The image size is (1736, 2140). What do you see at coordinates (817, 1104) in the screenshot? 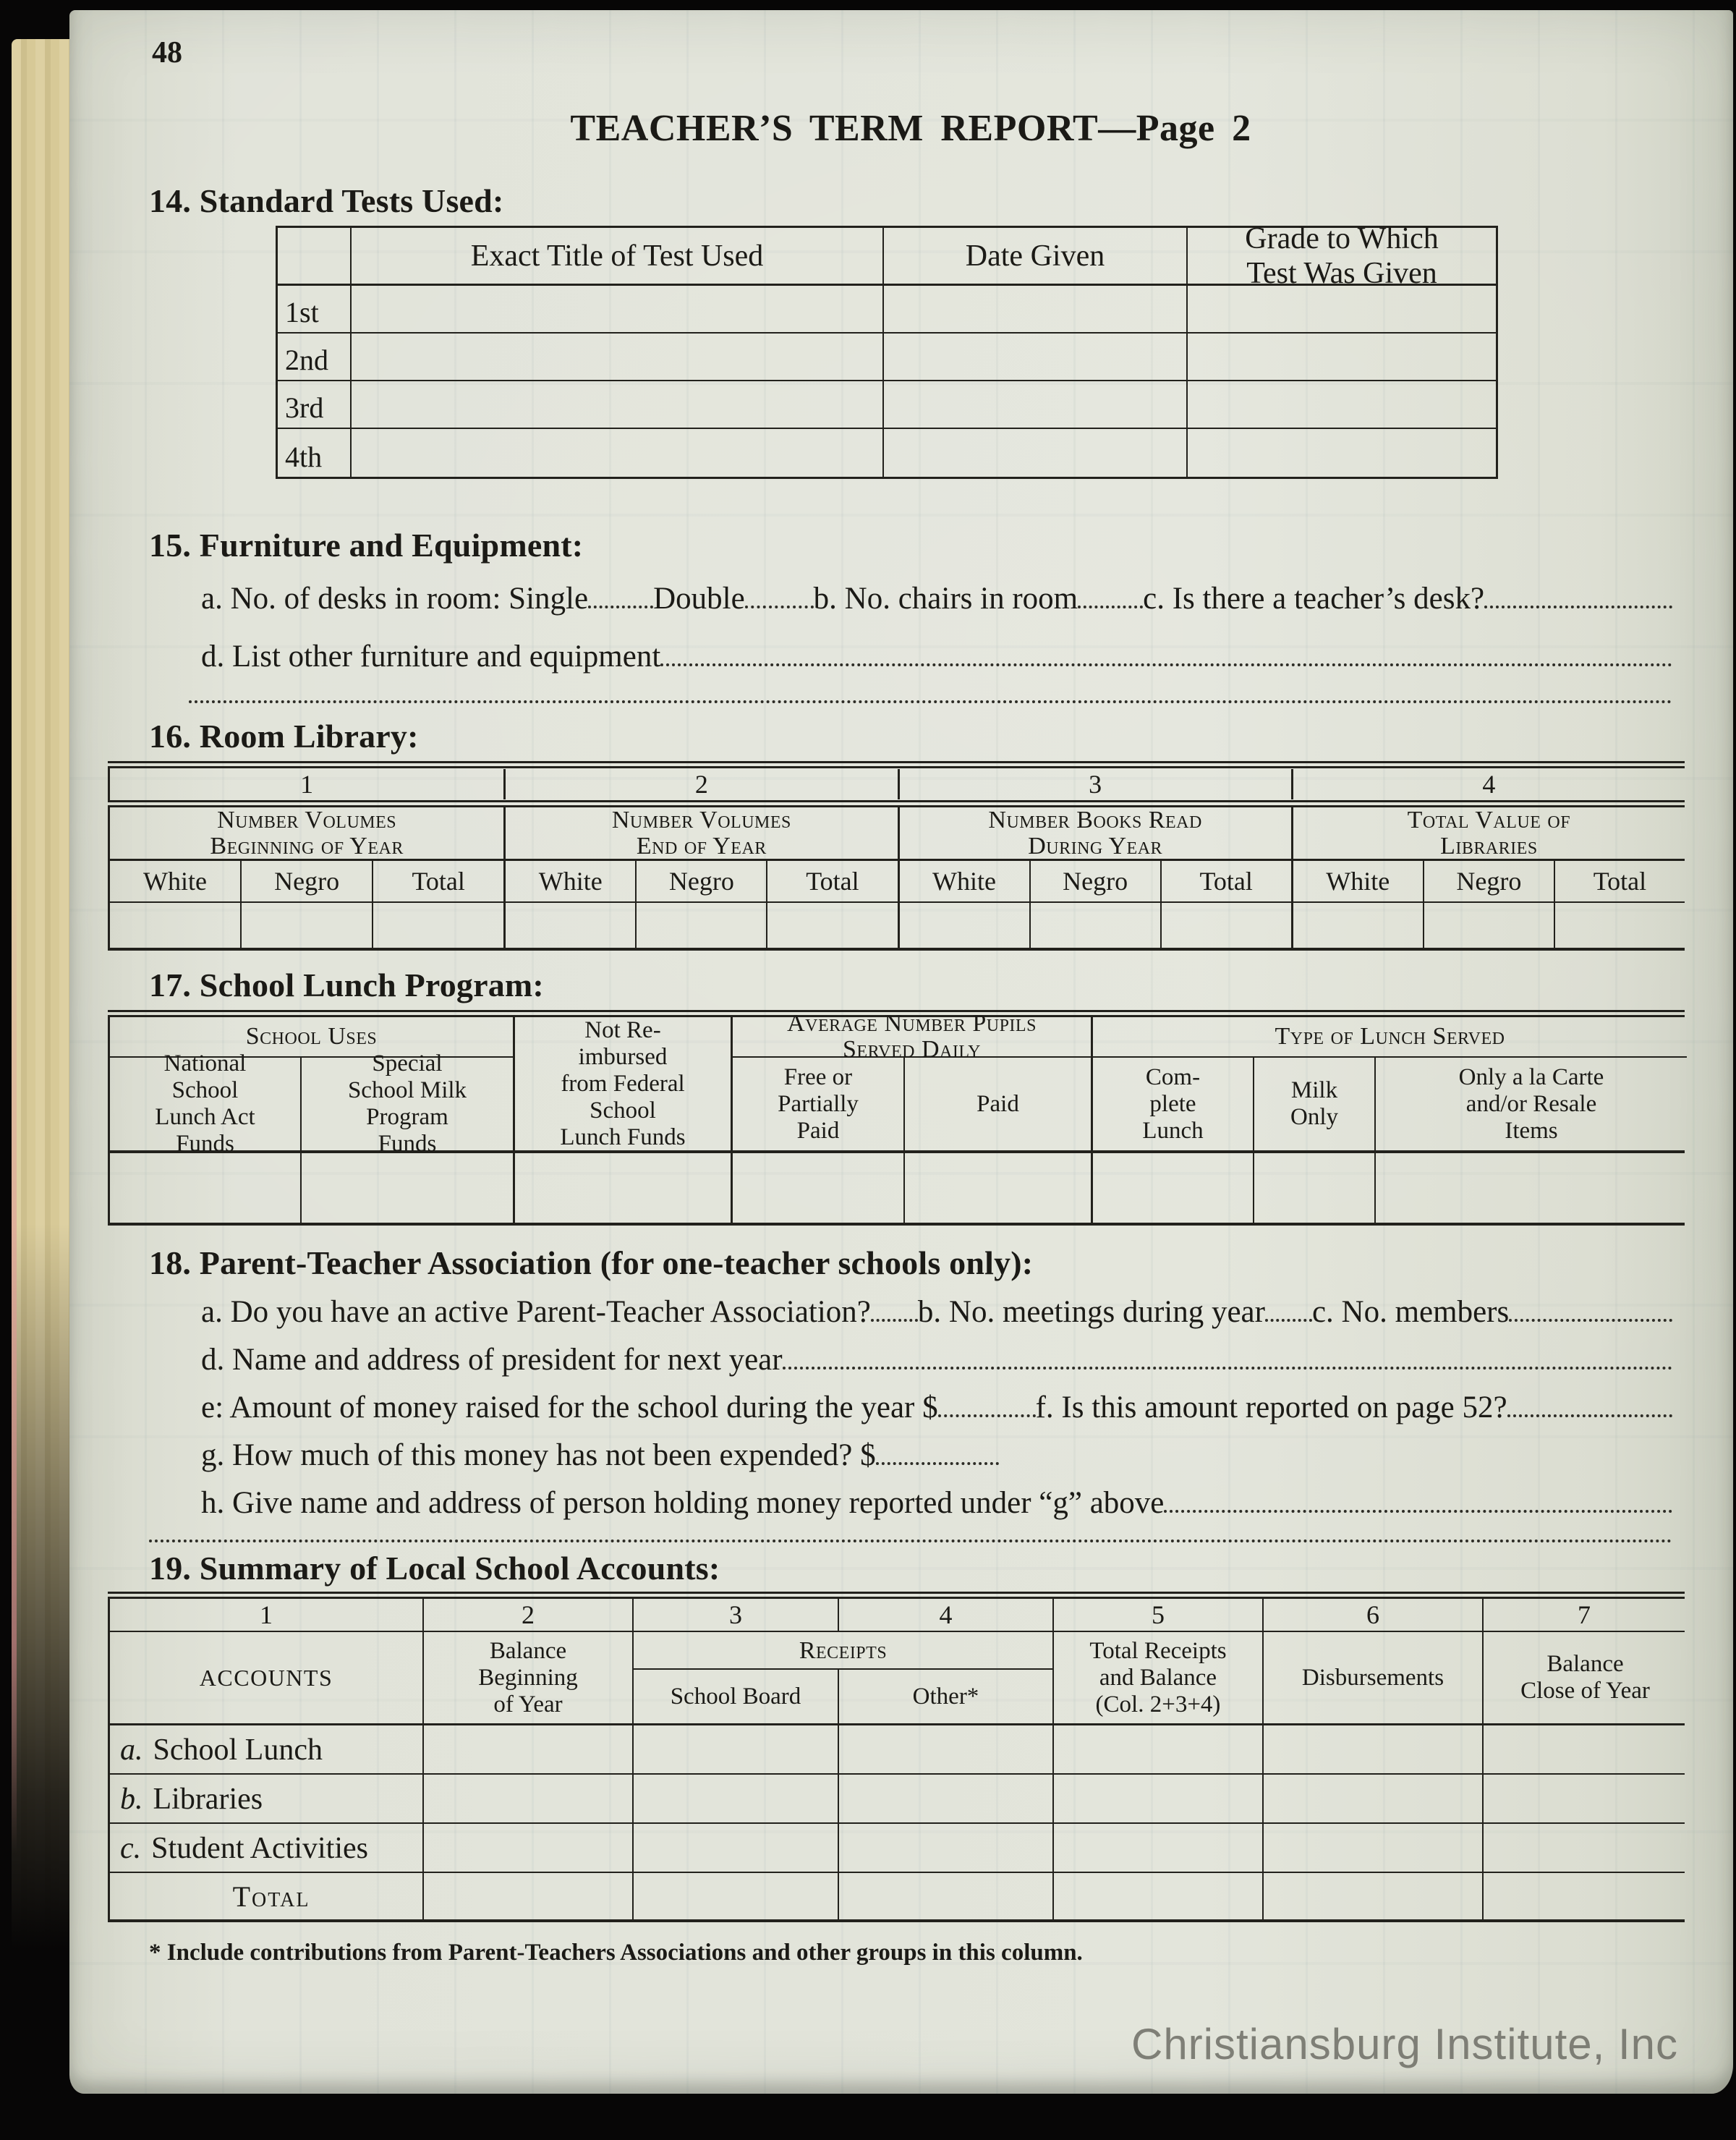
I see `col-free-partially-paid: Free or Partially Paid` at bounding box center [817, 1104].